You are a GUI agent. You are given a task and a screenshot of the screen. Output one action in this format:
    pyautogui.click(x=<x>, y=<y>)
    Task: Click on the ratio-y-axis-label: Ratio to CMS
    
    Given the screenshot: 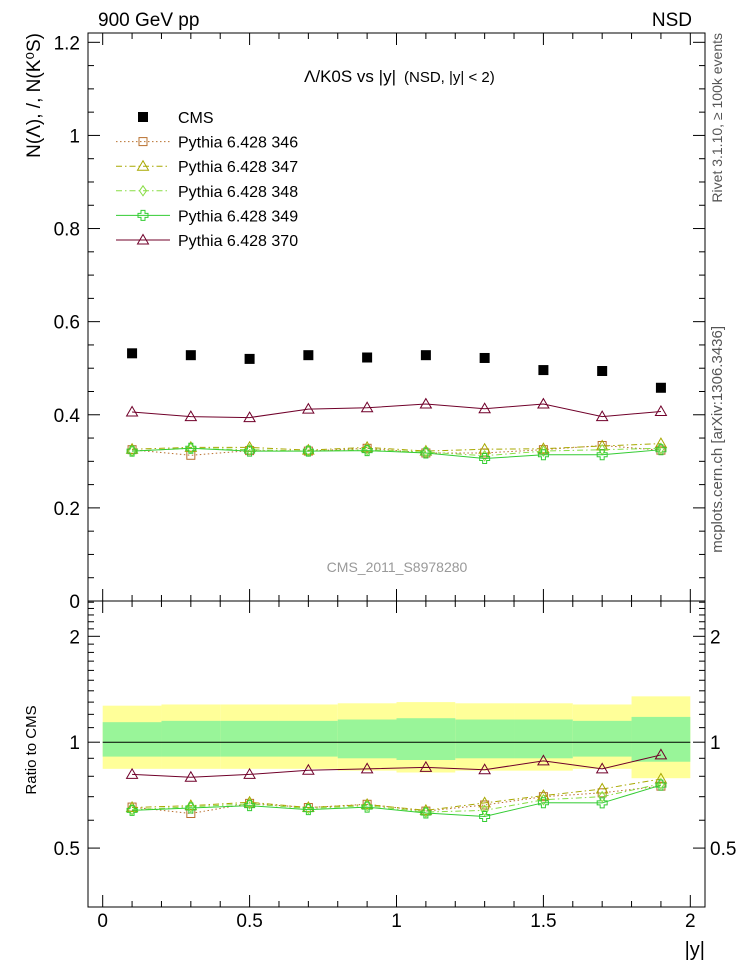 What is the action you would take?
    pyautogui.click(x=31, y=749)
    